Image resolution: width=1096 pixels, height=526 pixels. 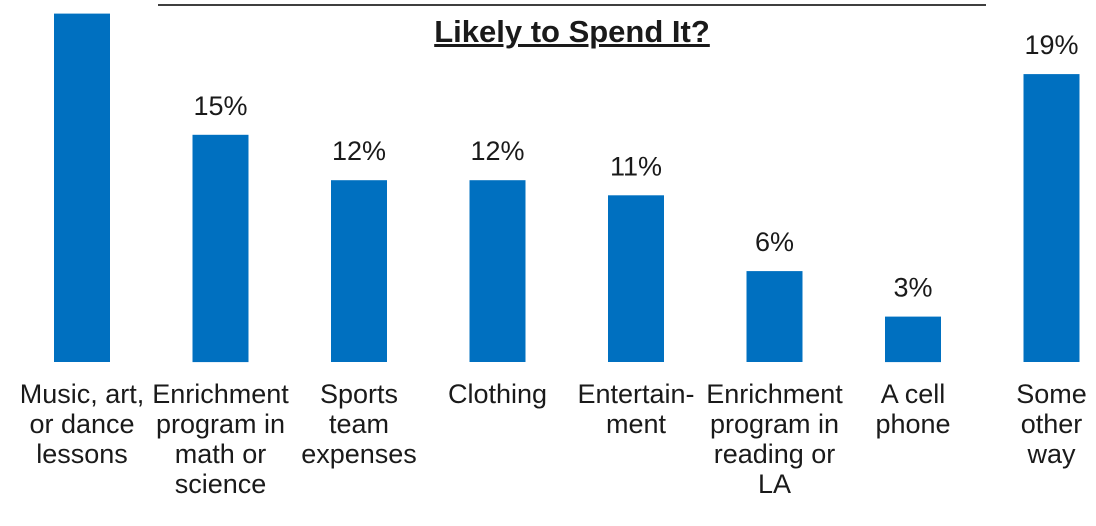 I want to click on category-label-2: Enrichment program in math or science, so click(x=220, y=439).